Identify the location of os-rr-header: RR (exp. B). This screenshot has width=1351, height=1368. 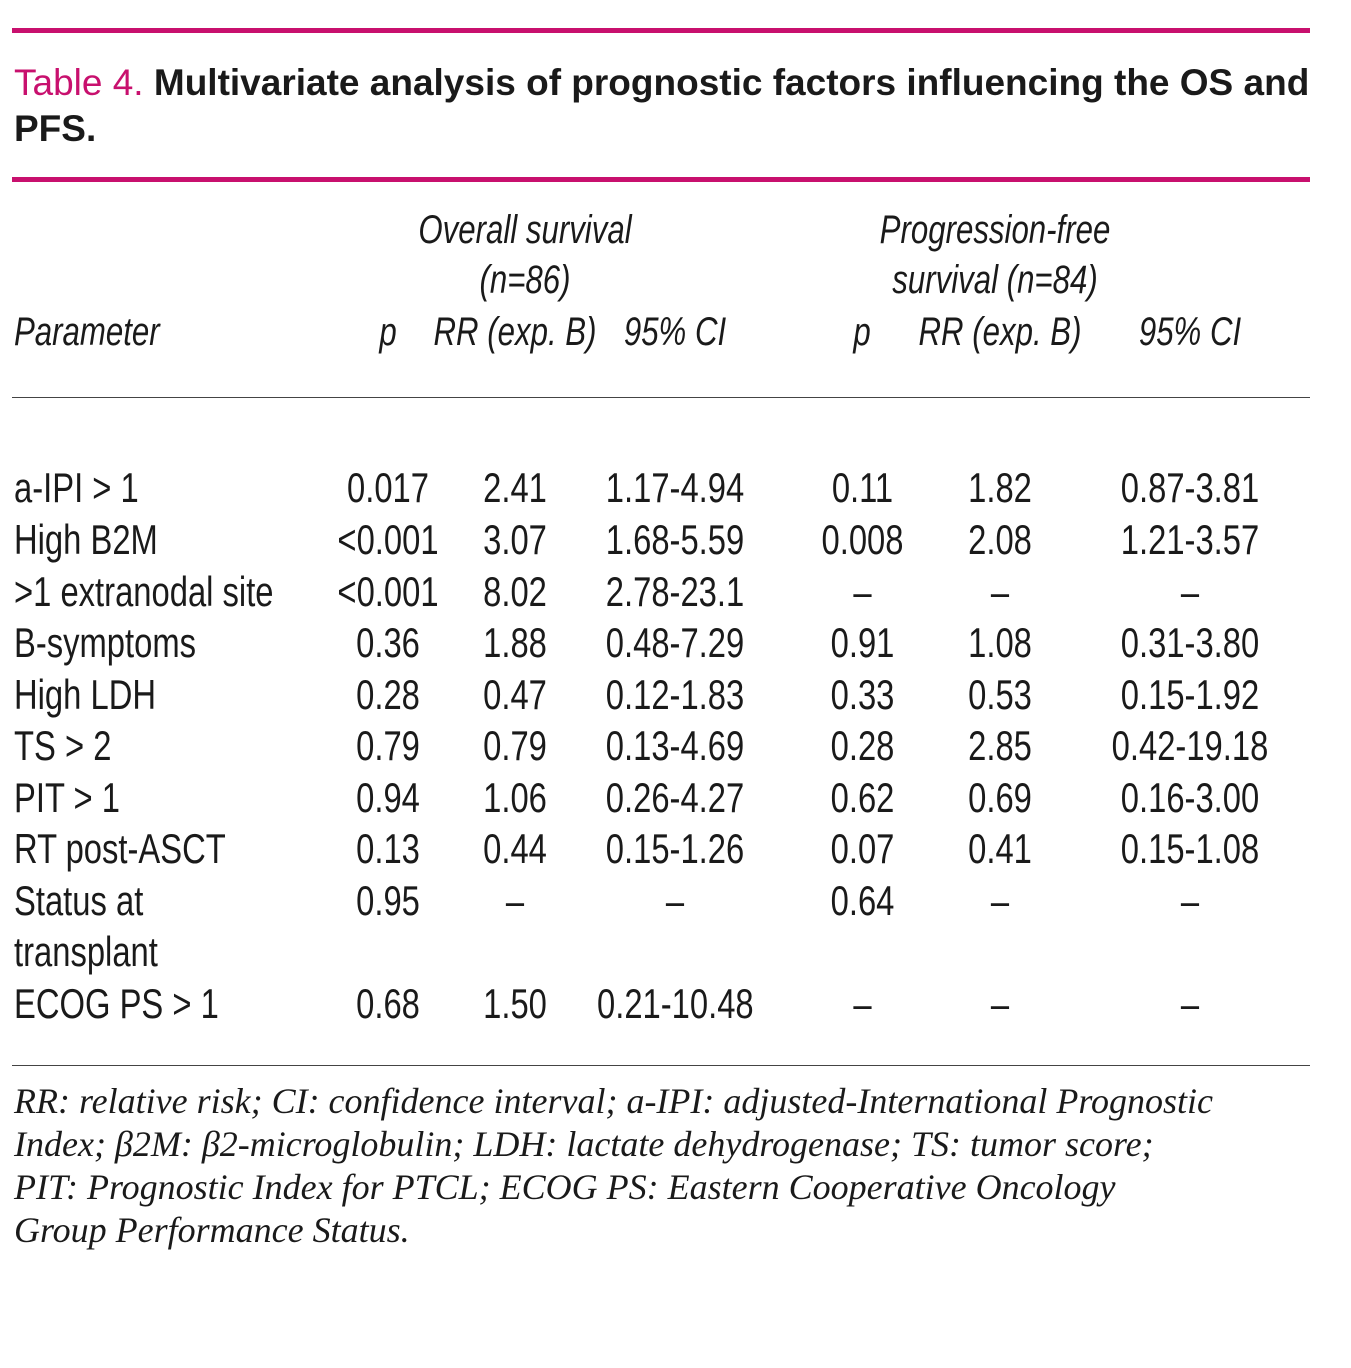
(515, 332).